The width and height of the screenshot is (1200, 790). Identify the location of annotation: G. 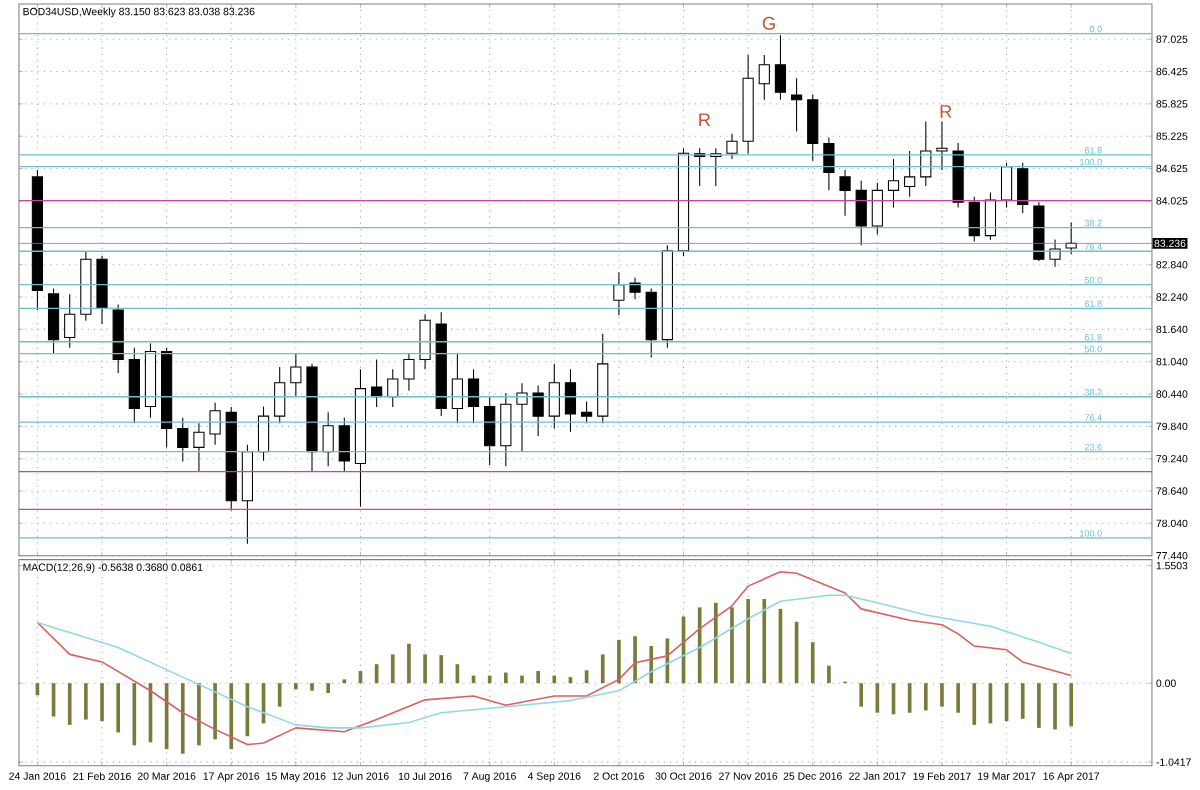
(768, 23).